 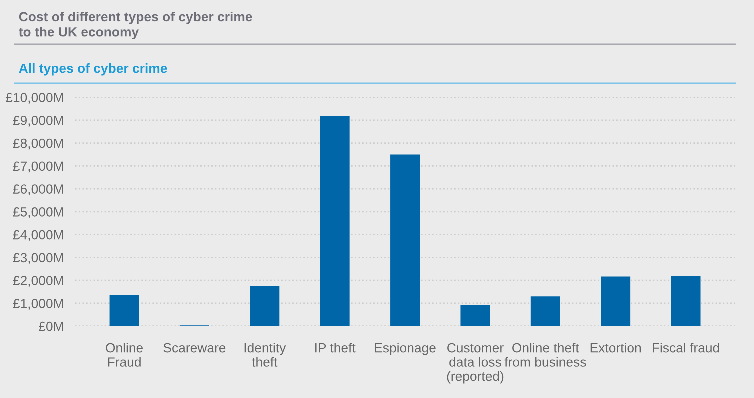 What do you see at coordinates (195, 348) in the screenshot?
I see `x-tick-label: Scareware` at bounding box center [195, 348].